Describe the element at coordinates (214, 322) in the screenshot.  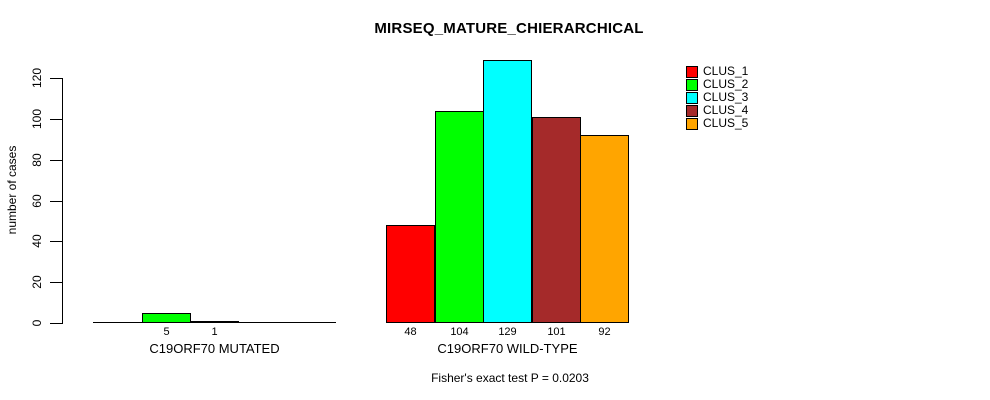
I see `bar-clus_3-group1` at that location.